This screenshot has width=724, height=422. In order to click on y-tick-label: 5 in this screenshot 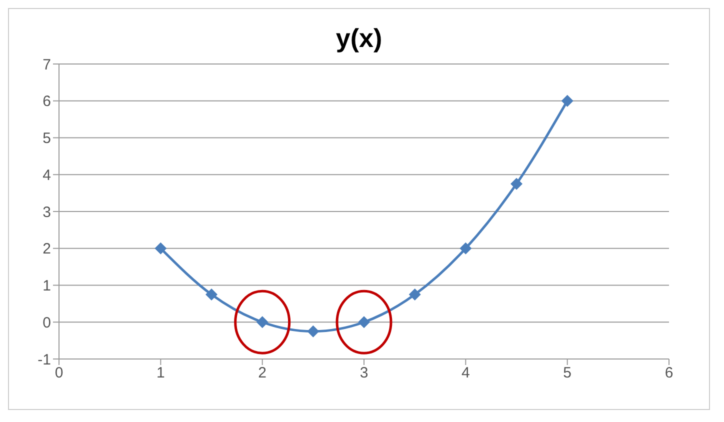, I will do `click(46, 139)`.